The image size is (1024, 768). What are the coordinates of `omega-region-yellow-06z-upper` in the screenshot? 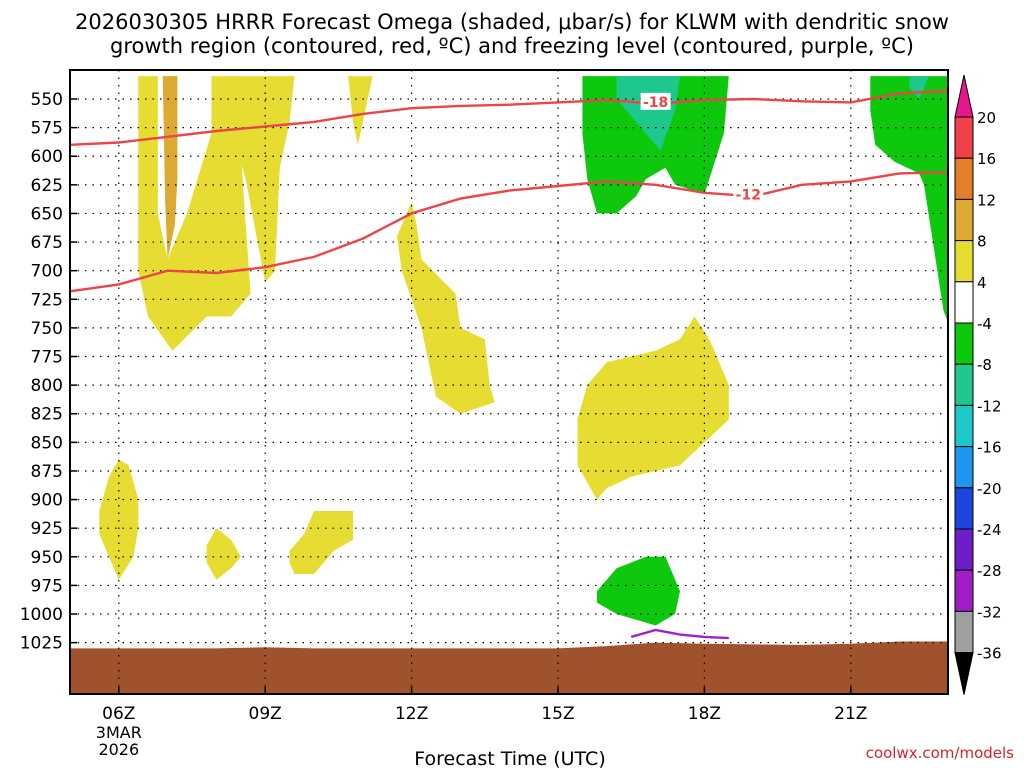 It's located at (194, 213).